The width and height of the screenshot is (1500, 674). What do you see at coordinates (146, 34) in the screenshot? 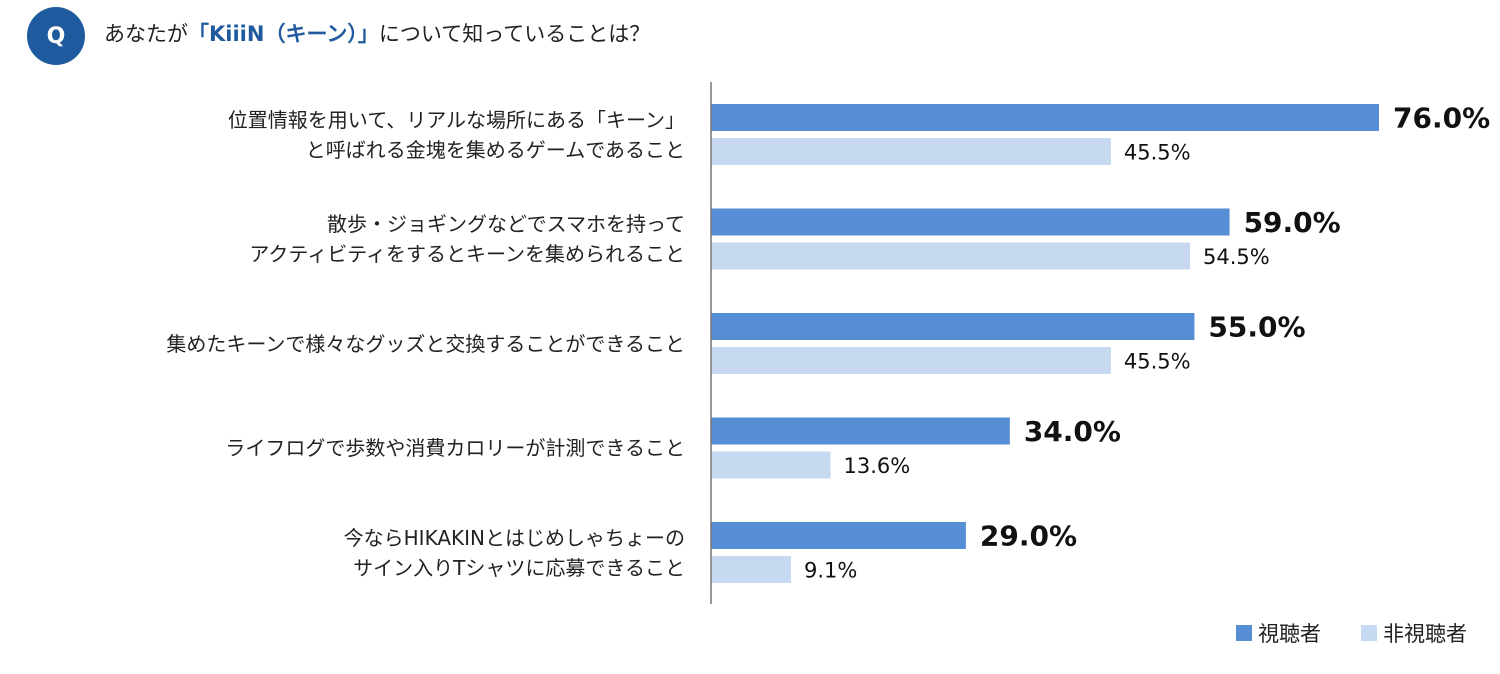
I see `question-prefix: あなたが` at bounding box center [146, 34].